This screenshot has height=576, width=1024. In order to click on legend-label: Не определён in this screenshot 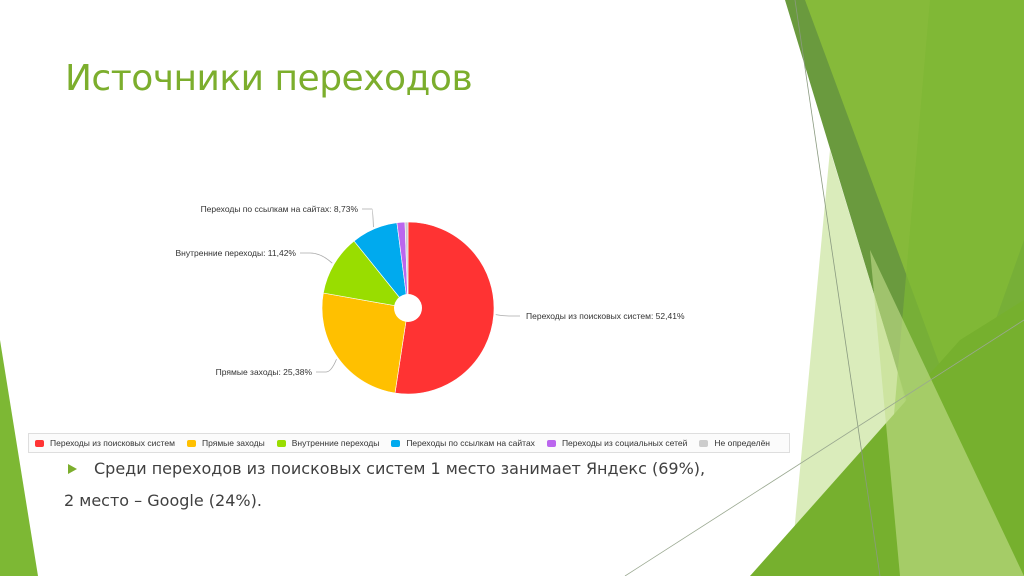, I will do `click(742, 443)`.